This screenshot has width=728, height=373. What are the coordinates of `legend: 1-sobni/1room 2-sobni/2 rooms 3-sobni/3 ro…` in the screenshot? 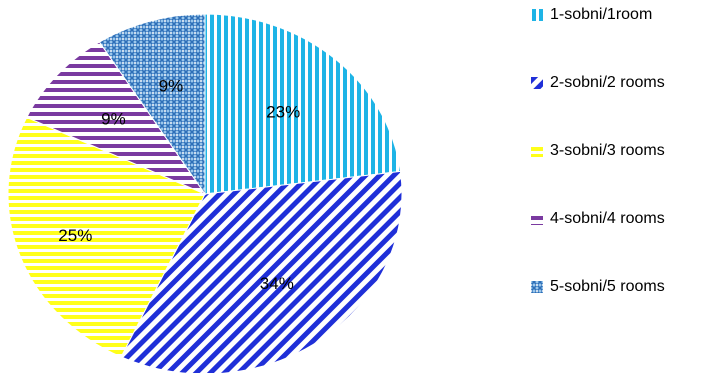 It's located at (598, 150).